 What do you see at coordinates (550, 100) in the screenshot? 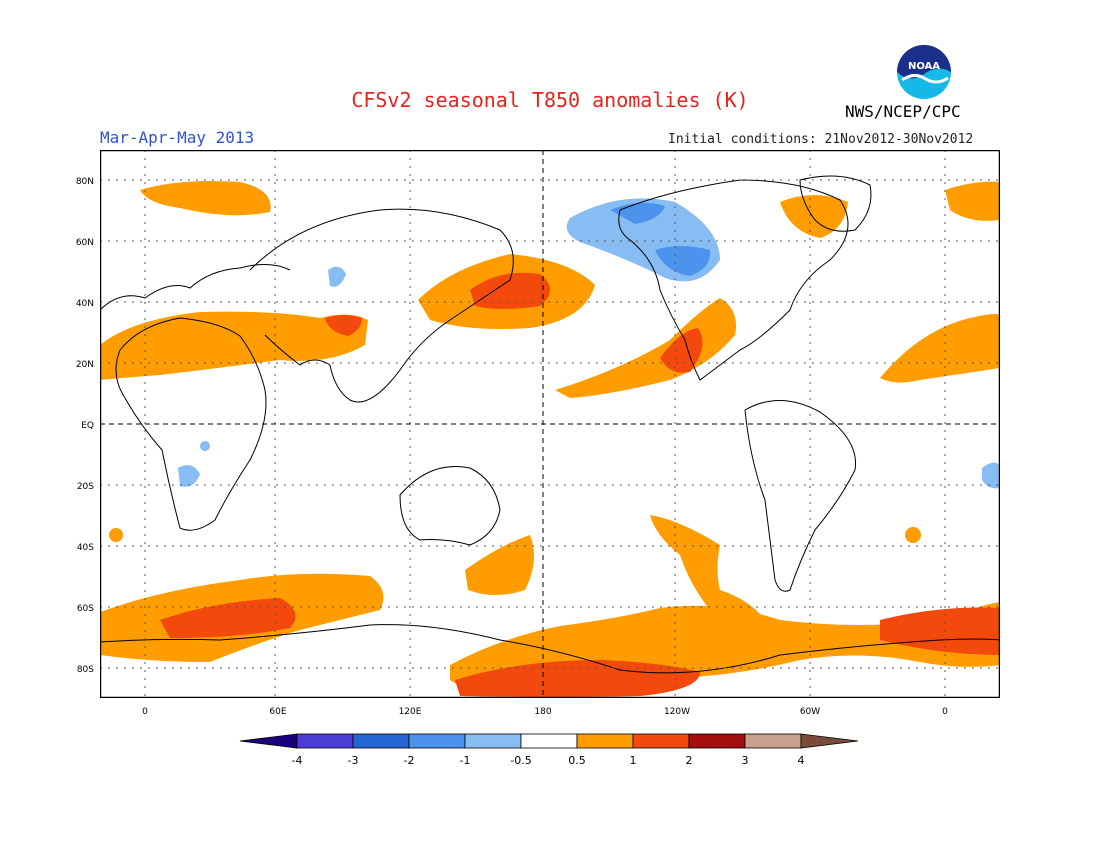
I see `chart-title: CFSv2 seasonal T850 anomalies (K)` at bounding box center [550, 100].